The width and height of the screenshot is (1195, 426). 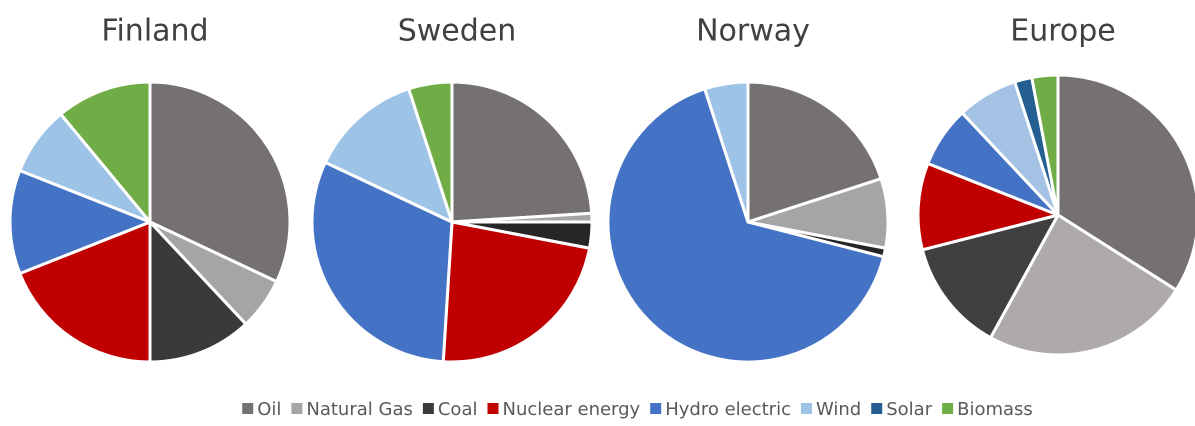 What do you see at coordinates (457, 31) in the screenshot?
I see `chart-title: Sweden` at bounding box center [457, 31].